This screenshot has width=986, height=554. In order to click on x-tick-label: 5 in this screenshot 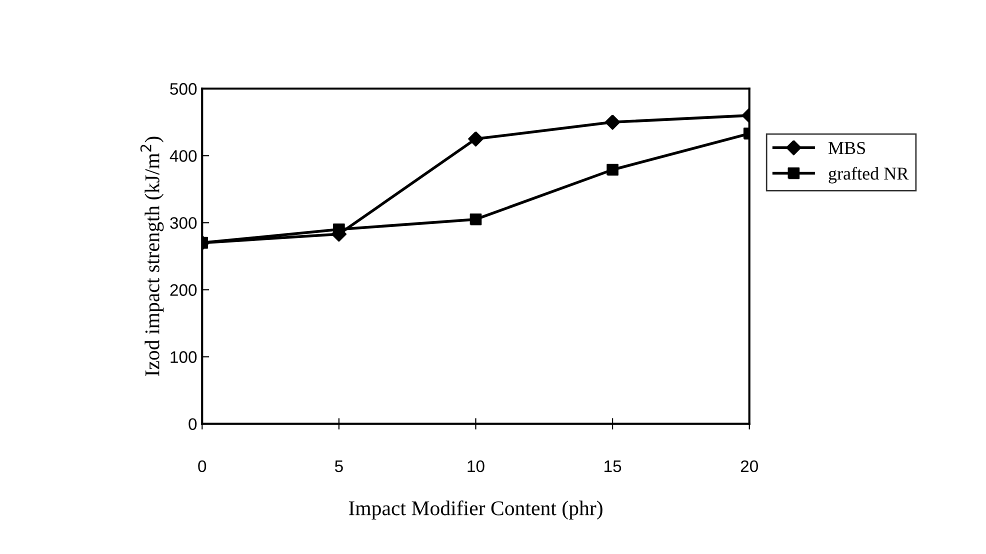, I will do `click(338, 466)`.